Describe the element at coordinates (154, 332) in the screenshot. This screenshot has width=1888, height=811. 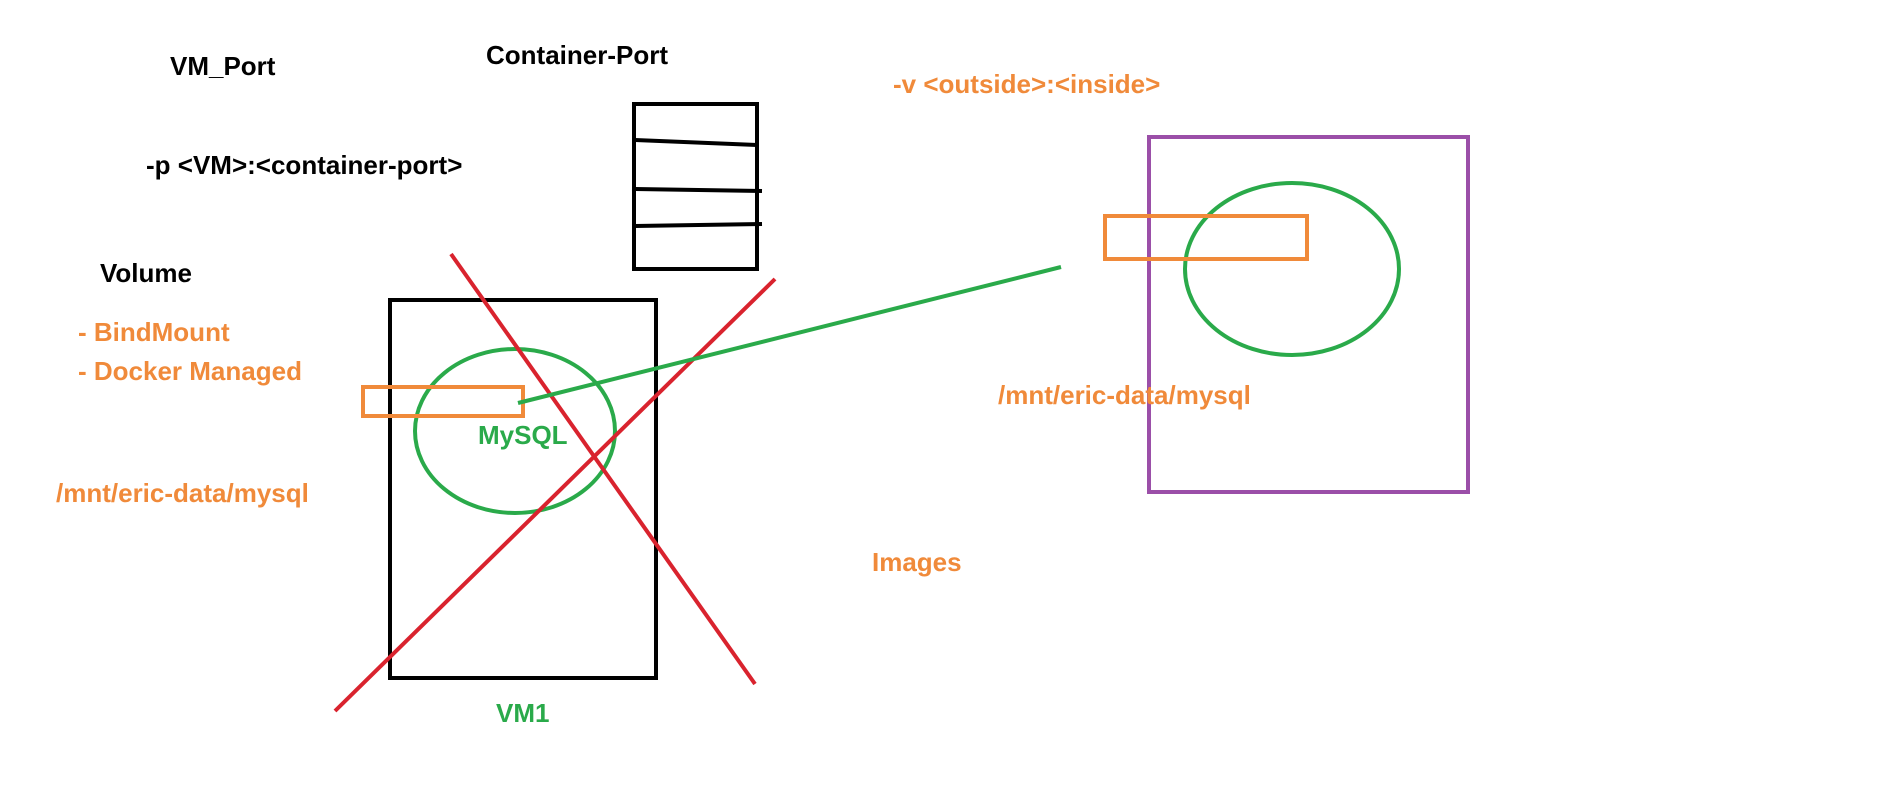
I see `bindmount-item: - BindMount` at that location.